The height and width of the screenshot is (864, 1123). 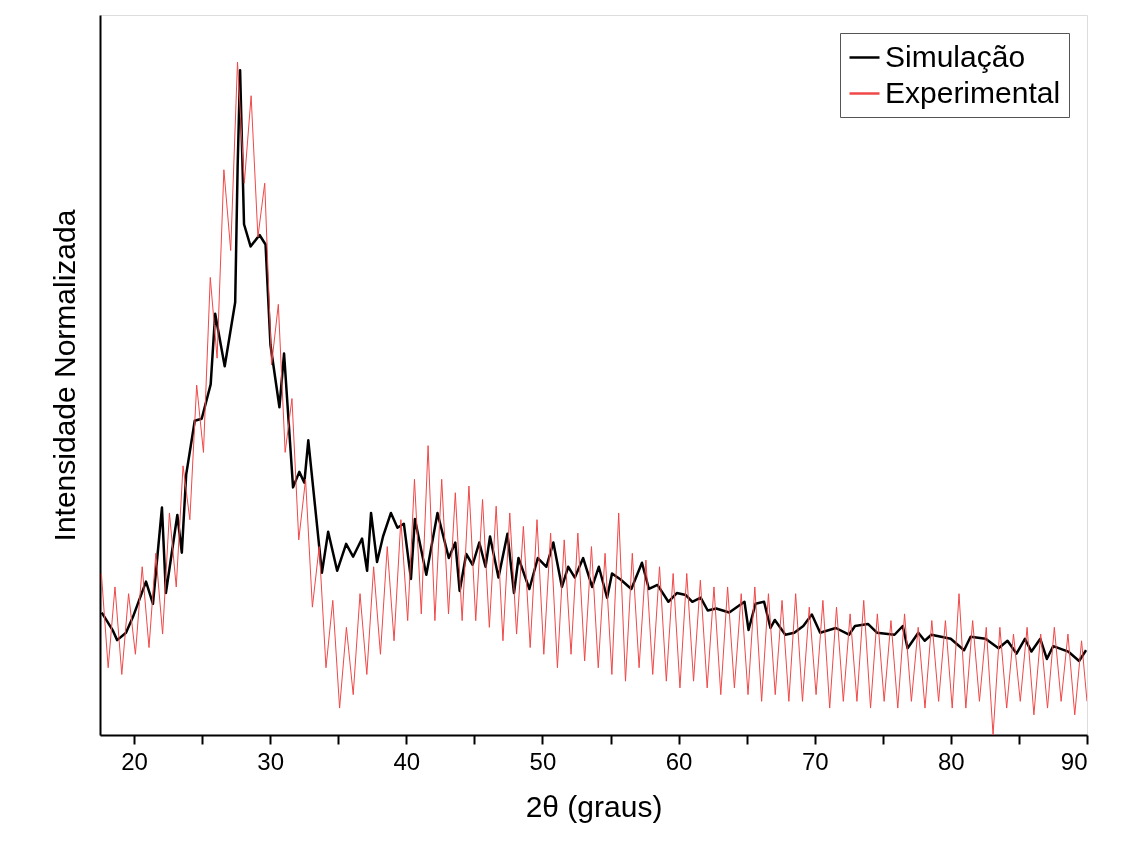 What do you see at coordinates (271, 761) in the screenshot?
I see `x-tick-label: 30` at bounding box center [271, 761].